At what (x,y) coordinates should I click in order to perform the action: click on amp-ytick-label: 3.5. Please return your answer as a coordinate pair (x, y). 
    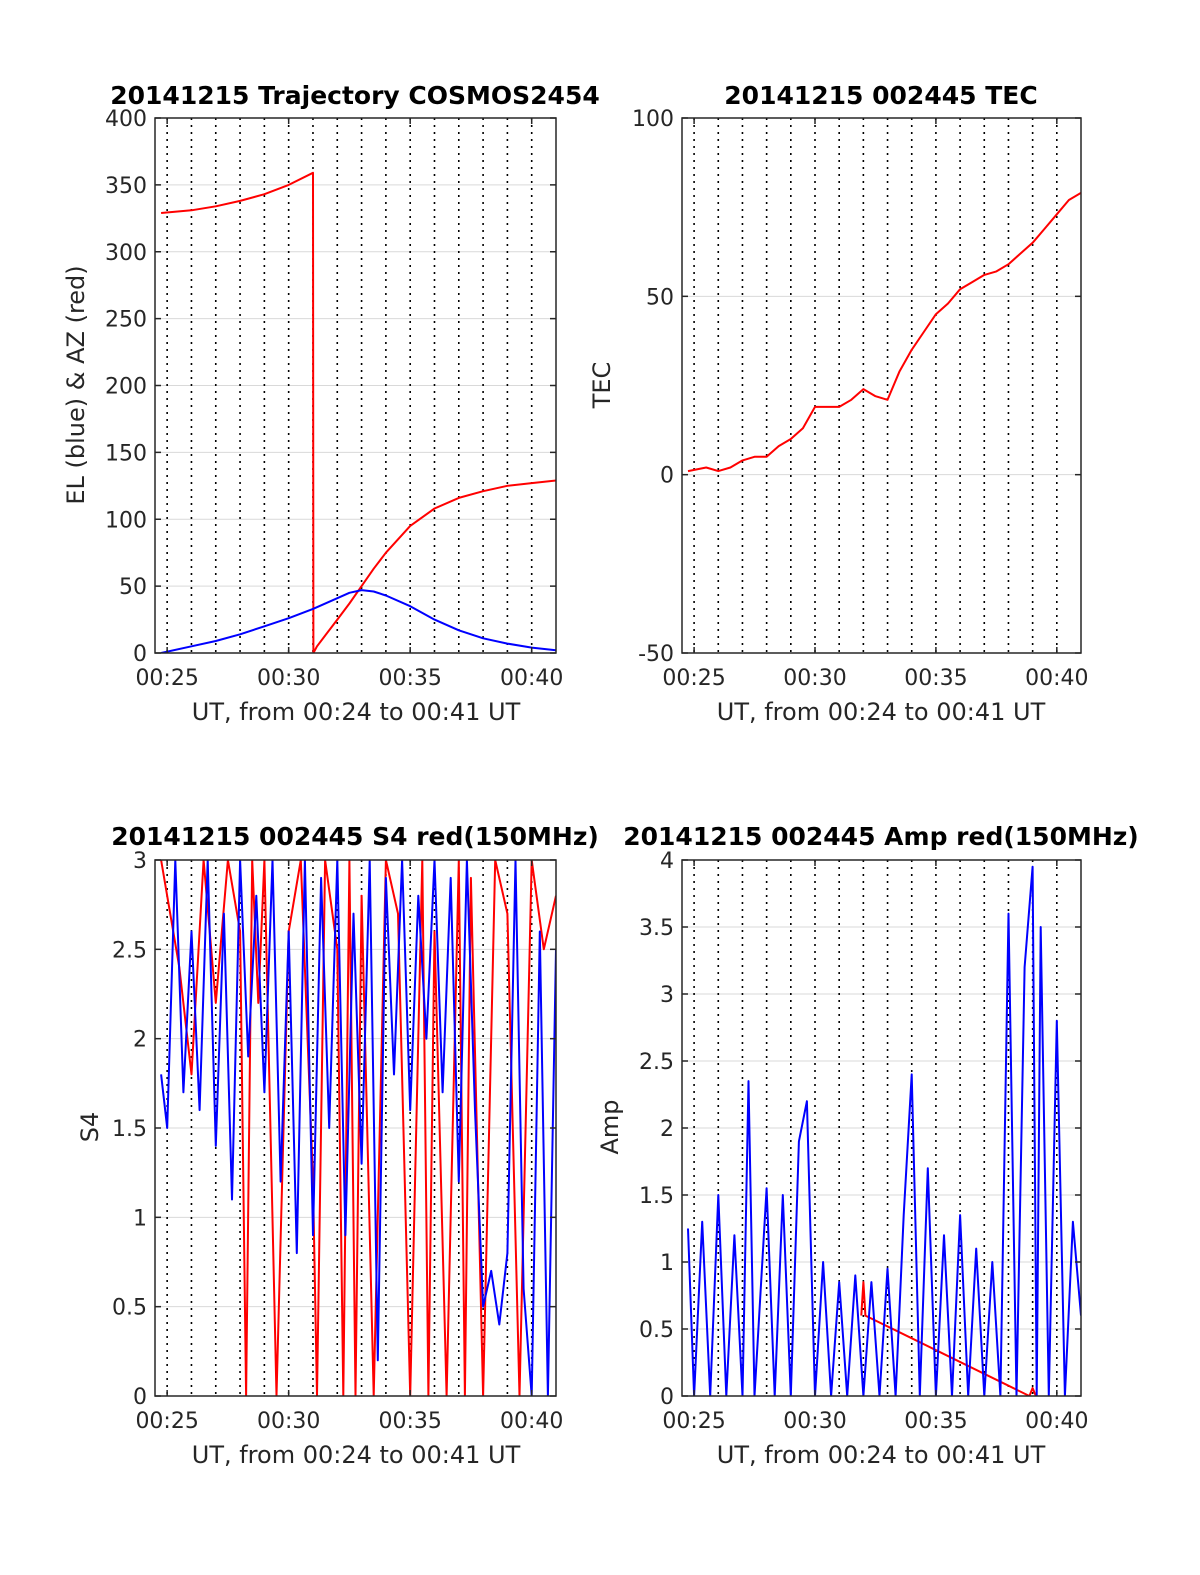
    Looking at the image, I should click on (656, 928).